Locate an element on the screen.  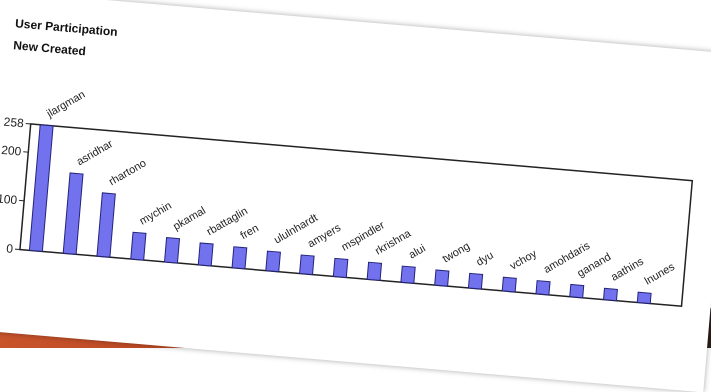
category-label: mychin is located at coordinates (156, 214).